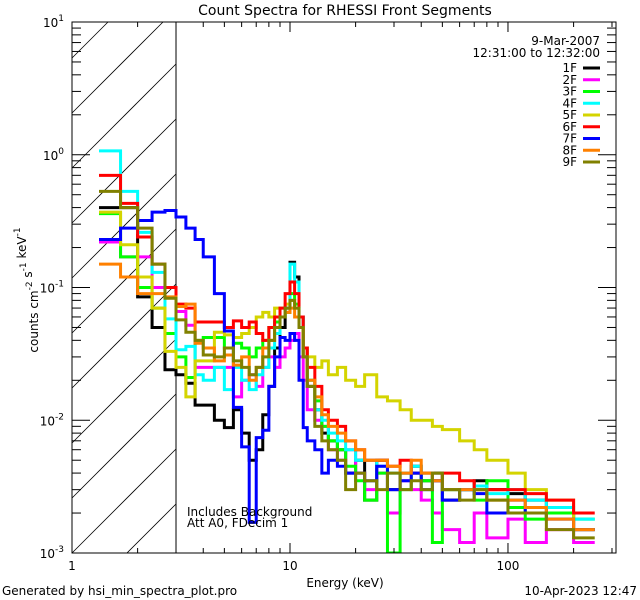  I want to click on legend-label: 1F, so click(569, 68).